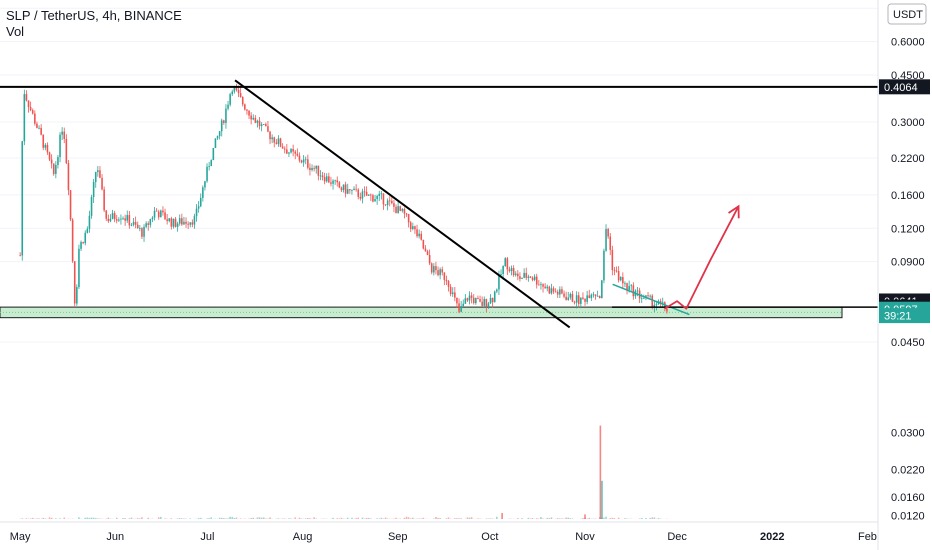 This screenshot has width=932, height=550. Describe the element at coordinates (94, 15) in the screenshot. I see `symbol-title: SLP / TetherUS, 4h, BINANCE` at that location.